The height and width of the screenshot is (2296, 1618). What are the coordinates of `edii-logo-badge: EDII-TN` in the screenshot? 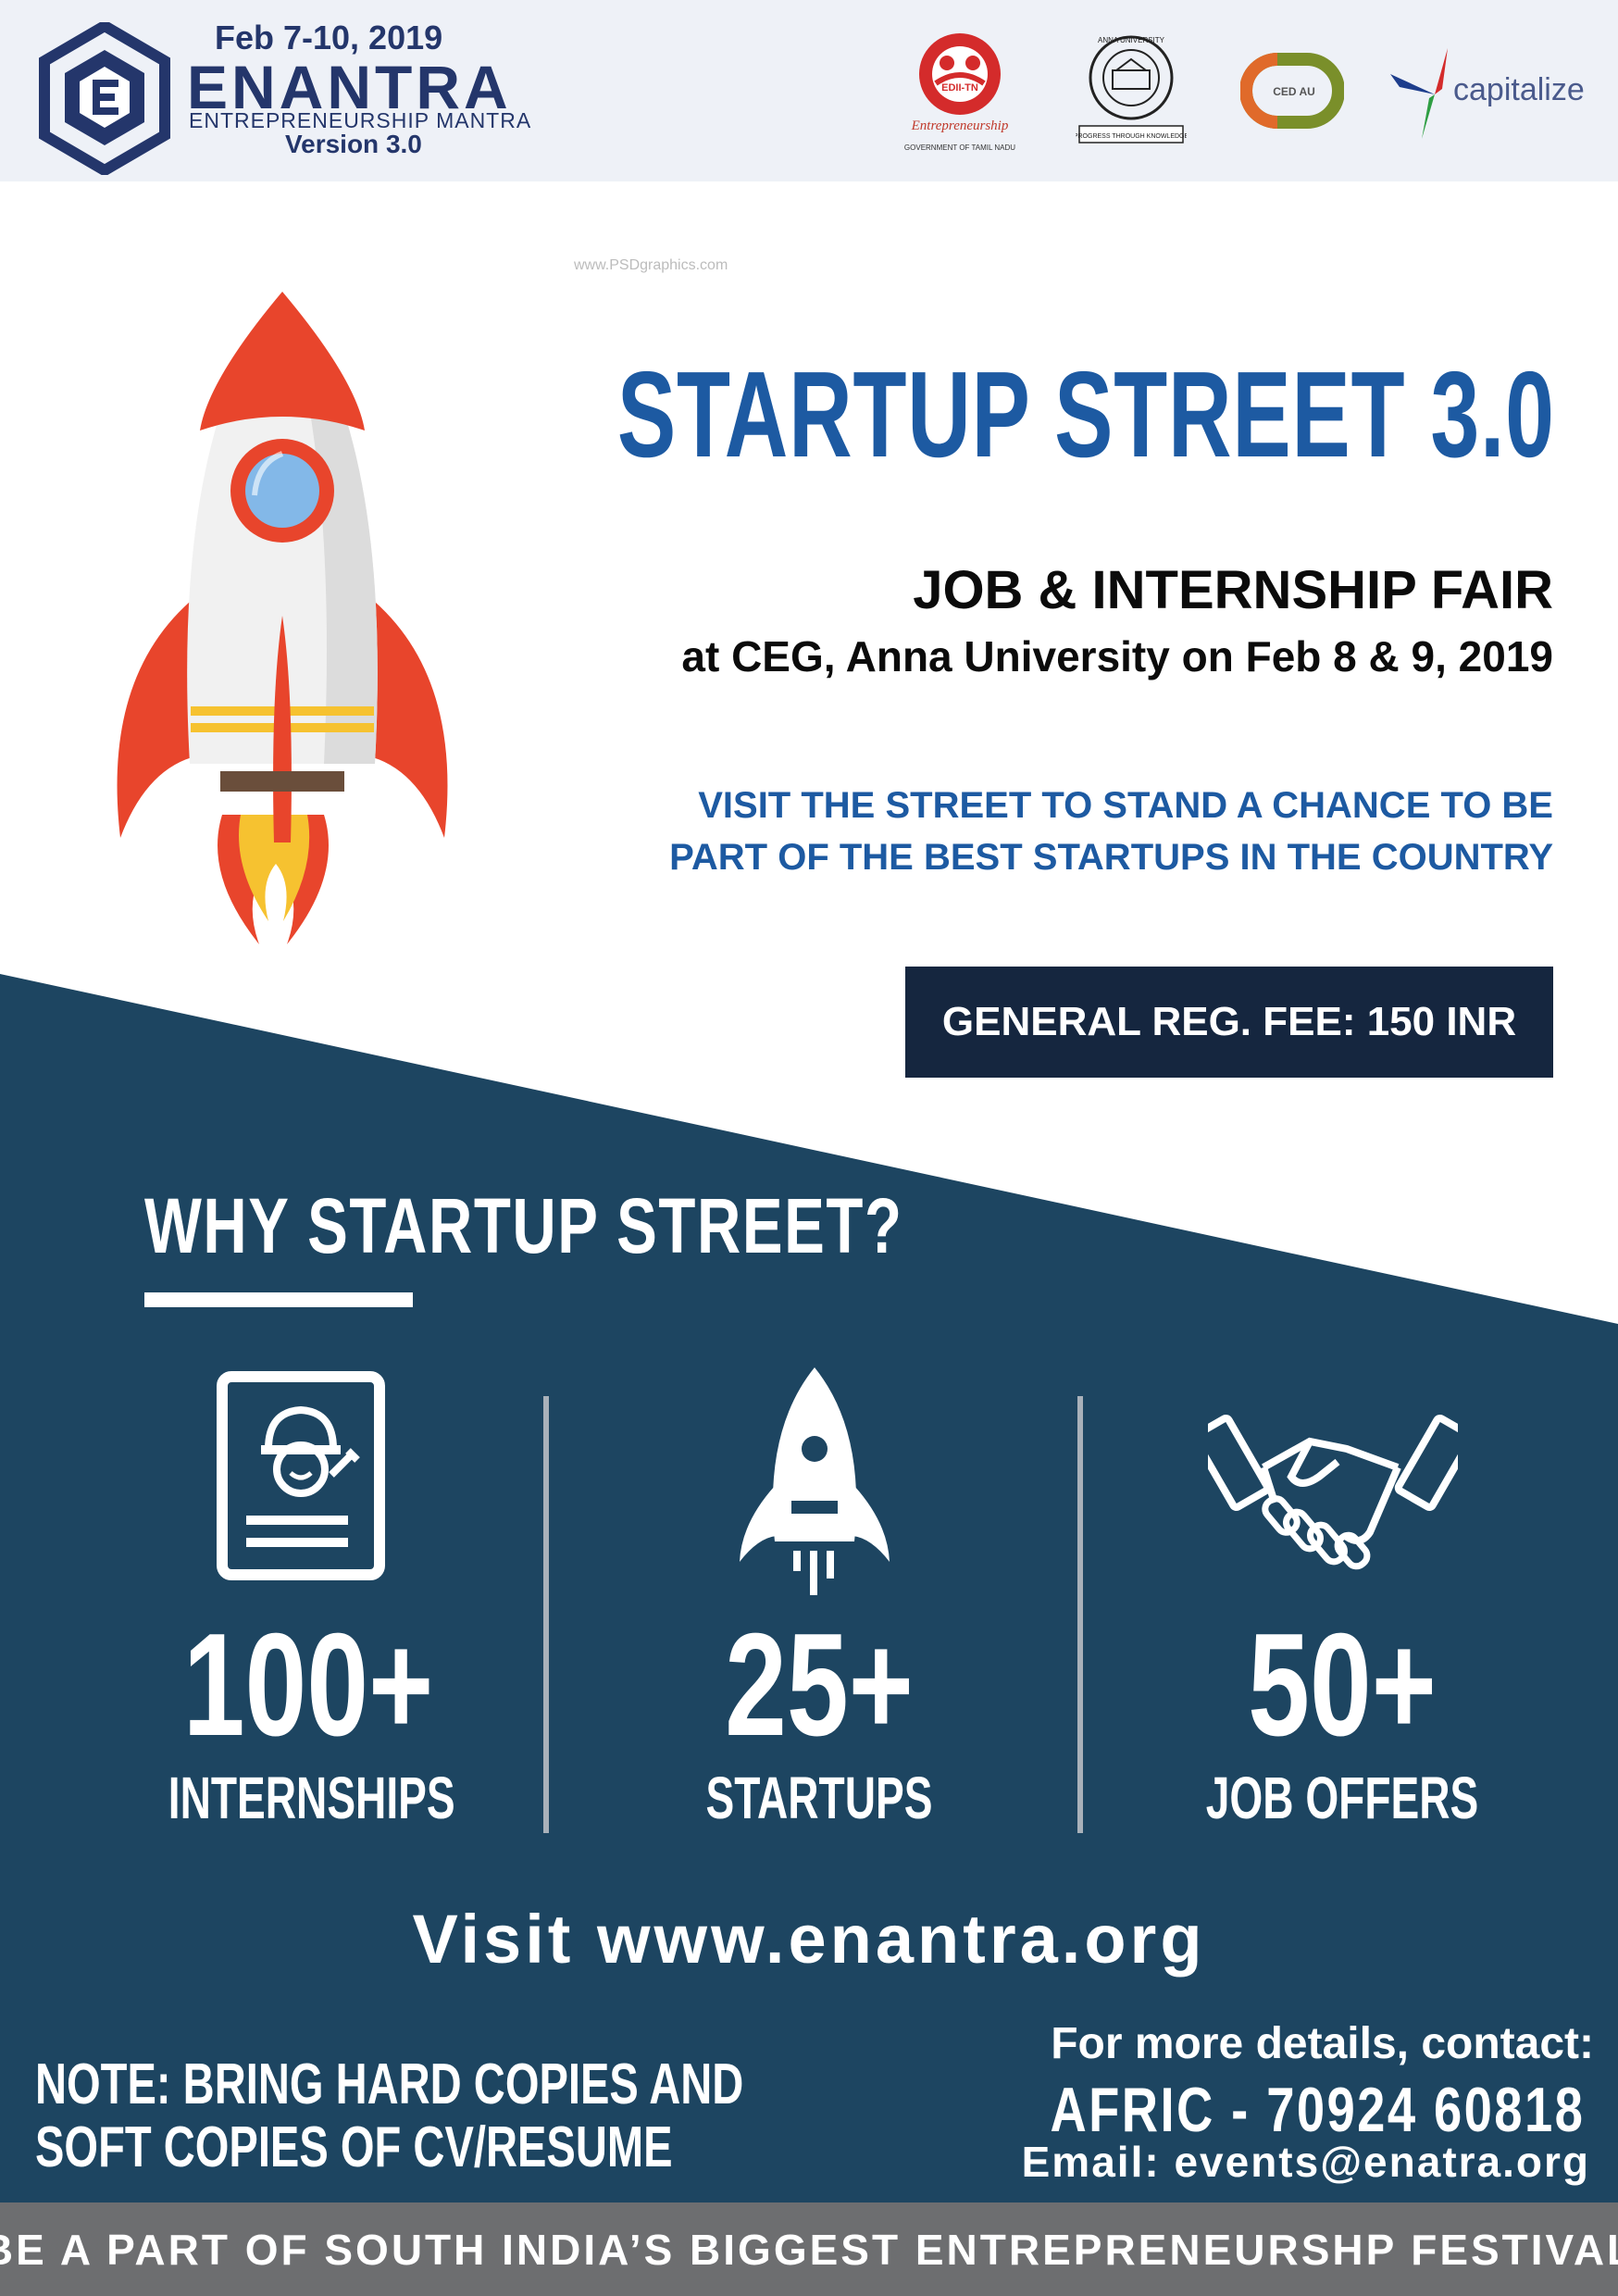 It's located at (959, 88).